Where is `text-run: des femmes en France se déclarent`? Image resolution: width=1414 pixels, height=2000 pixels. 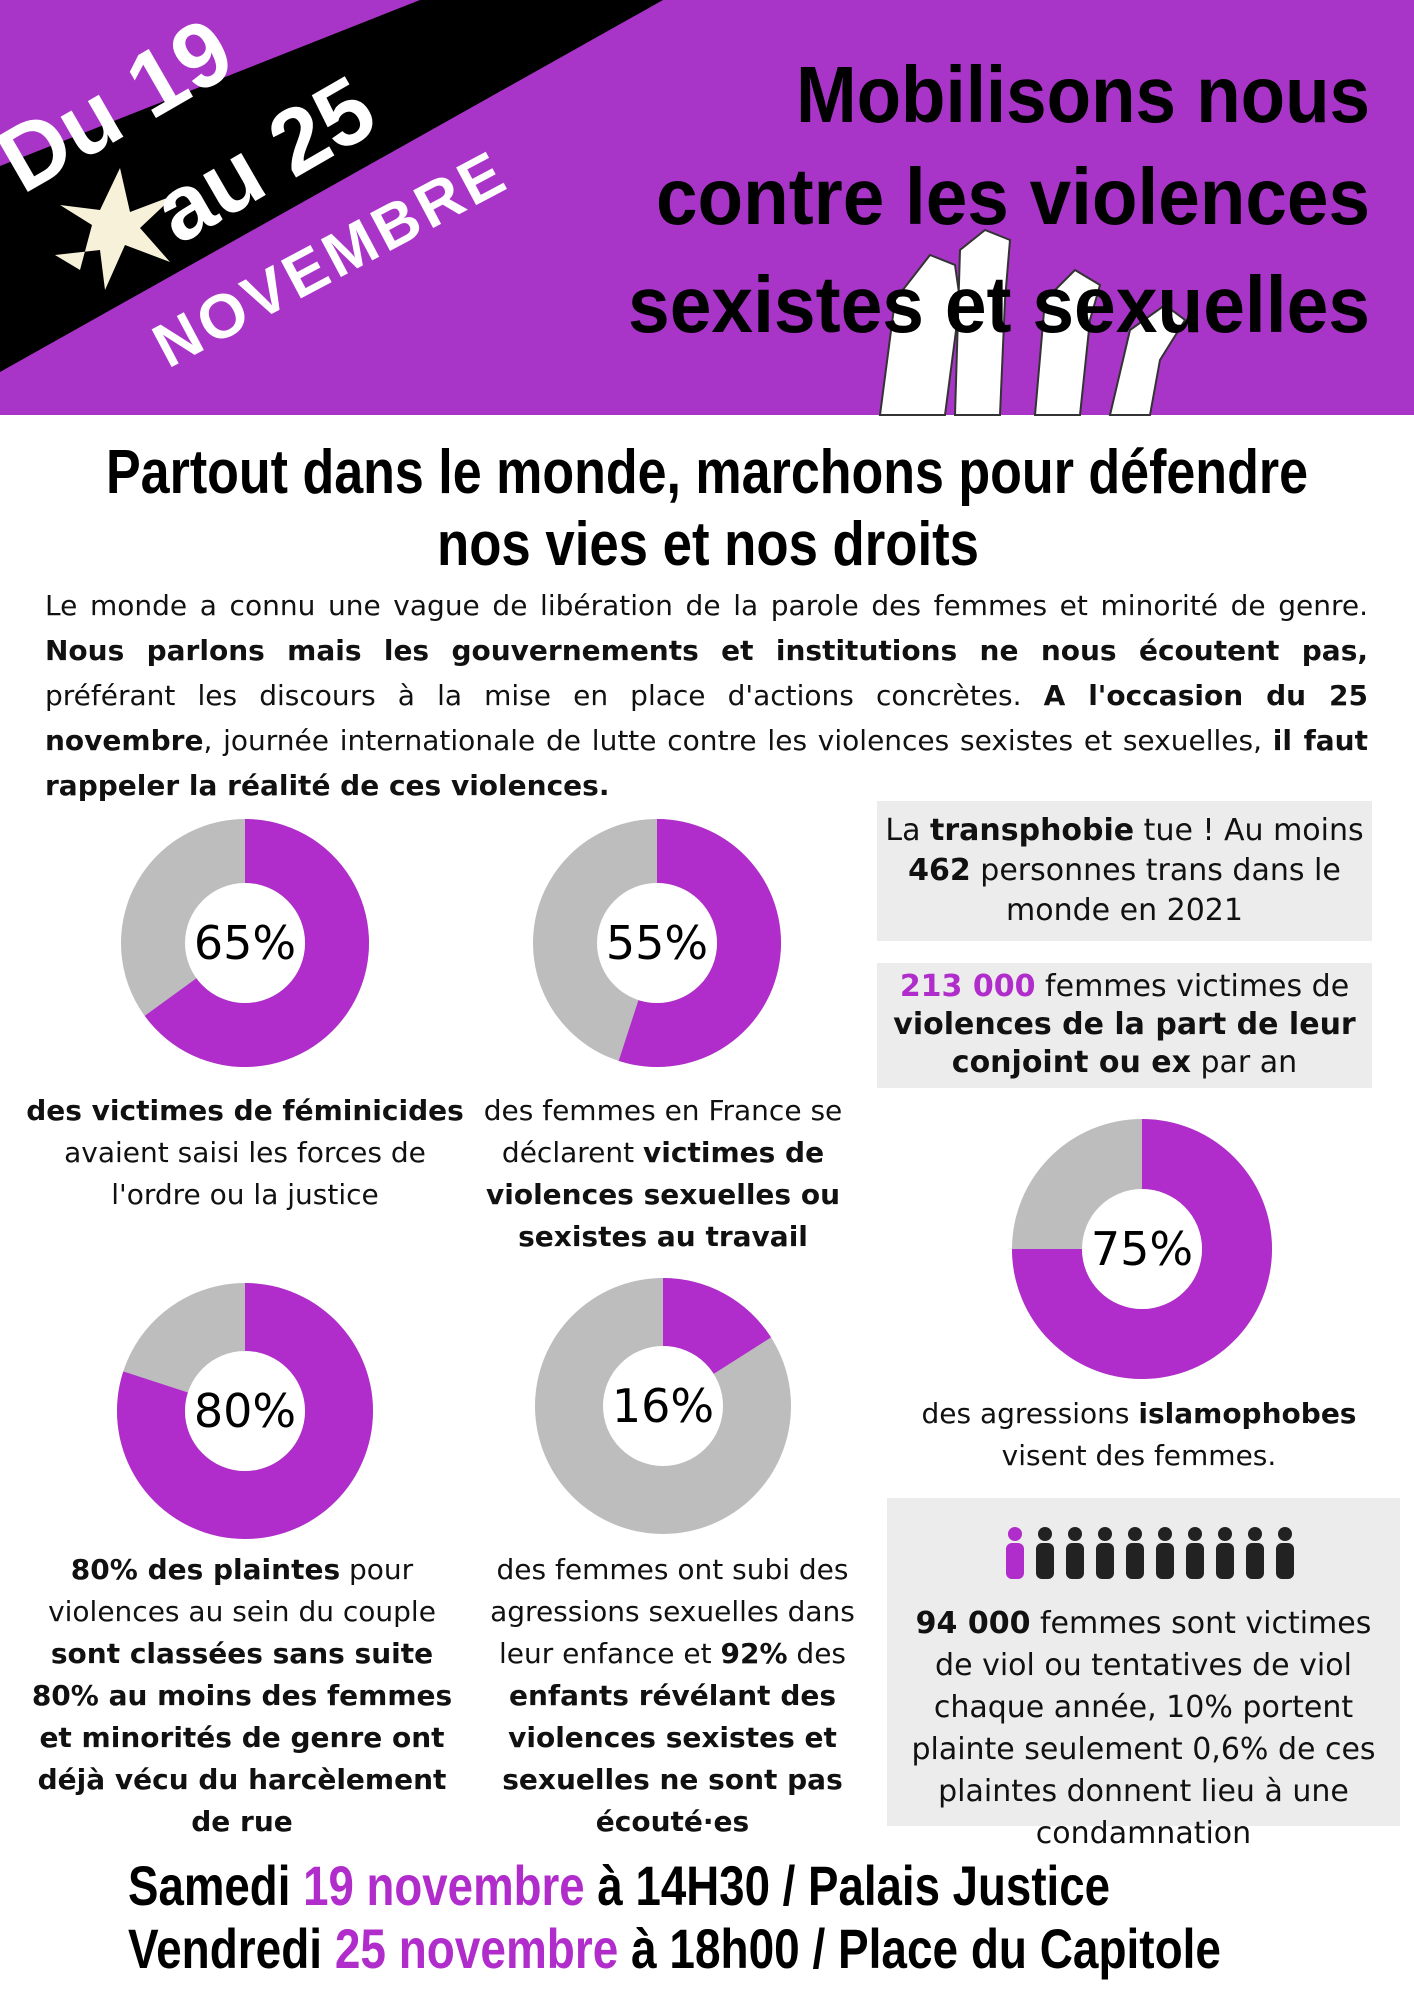
text-run: des femmes en France se déclarent is located at coordinates (663, 1131).